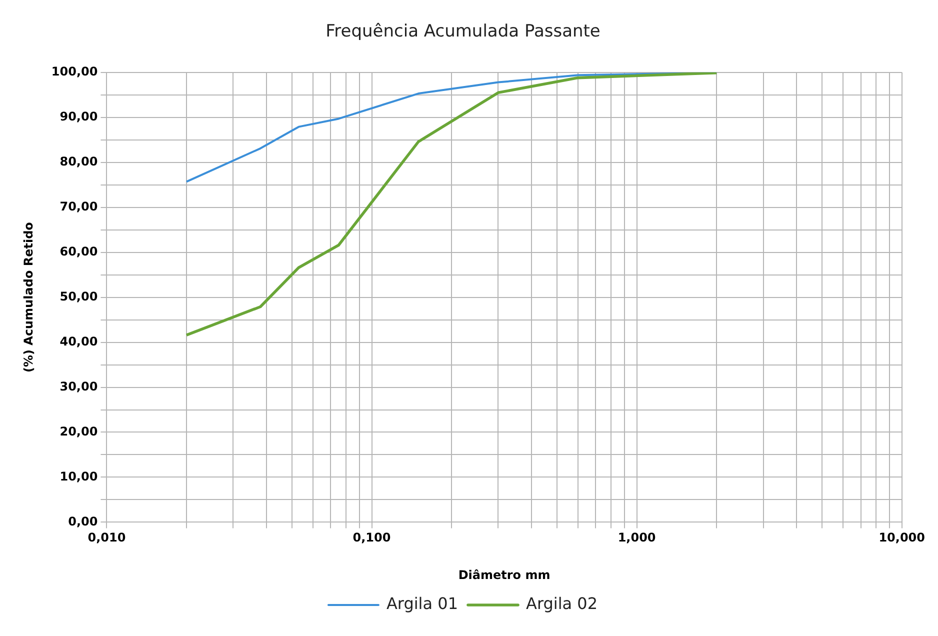 This screenshot has width=938, height=636. What do you see at coordinates (79, 206) in the screenshot?
I see `y-tick-label: 70,00` at bounding box center [79, 206].